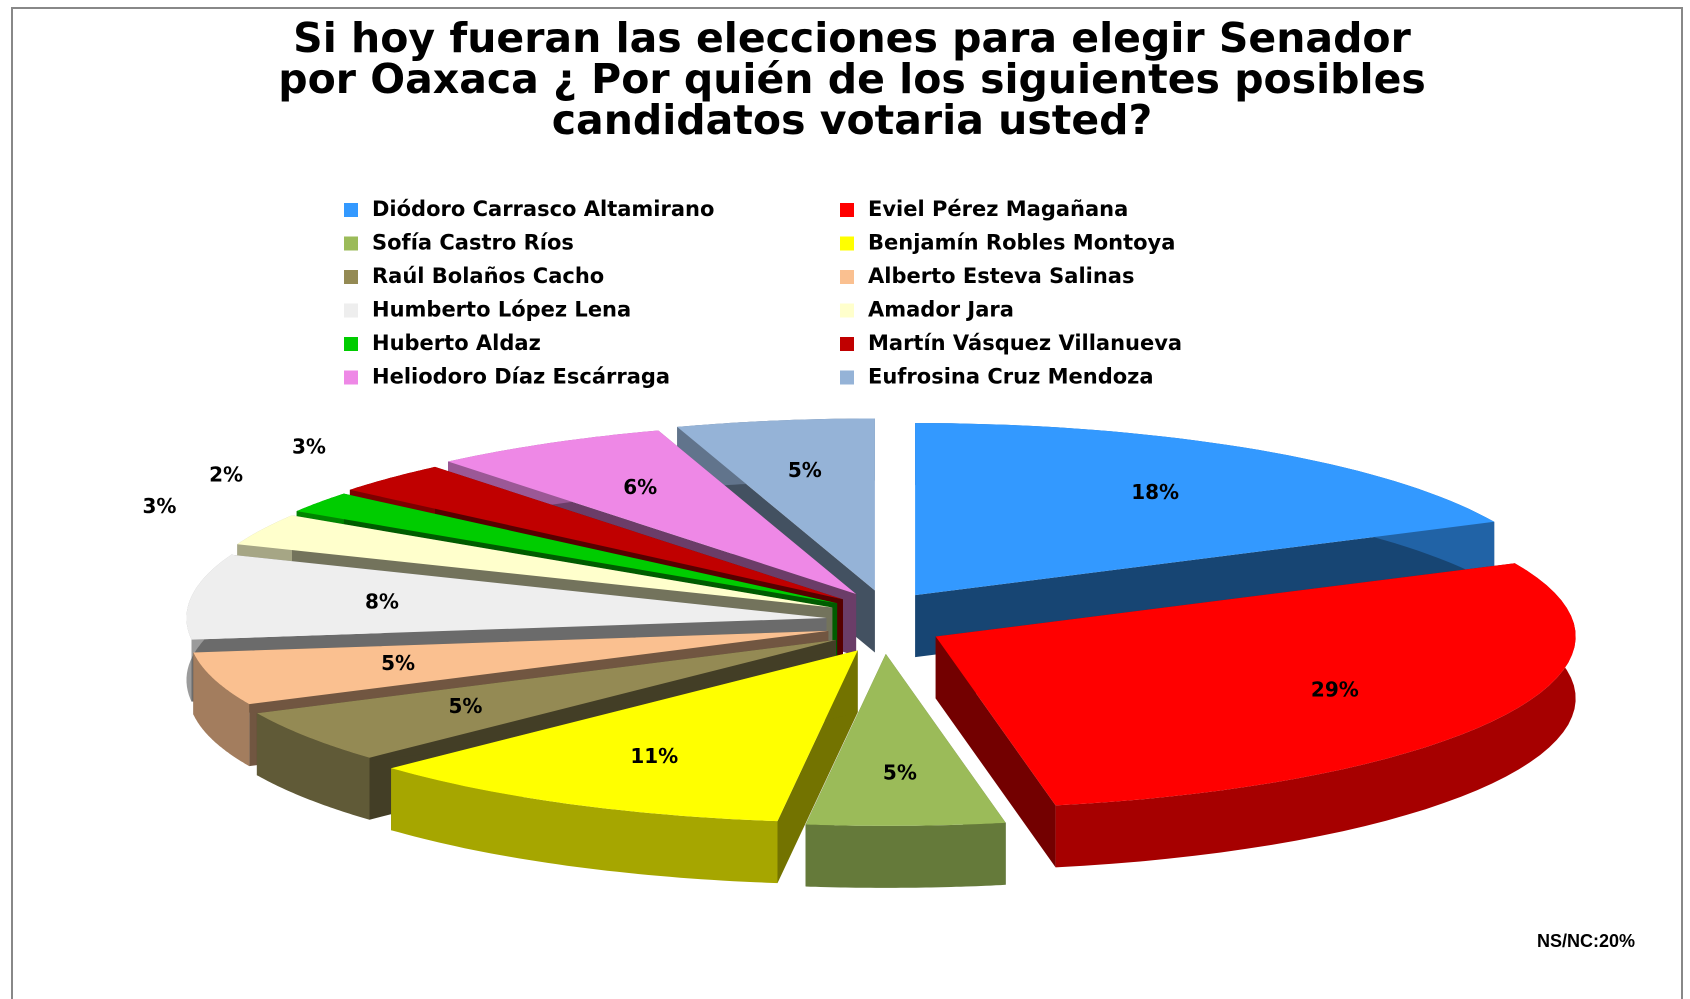 The image size is (1690, 999). I want to click on data-label: 18%, so click(1155, 492).